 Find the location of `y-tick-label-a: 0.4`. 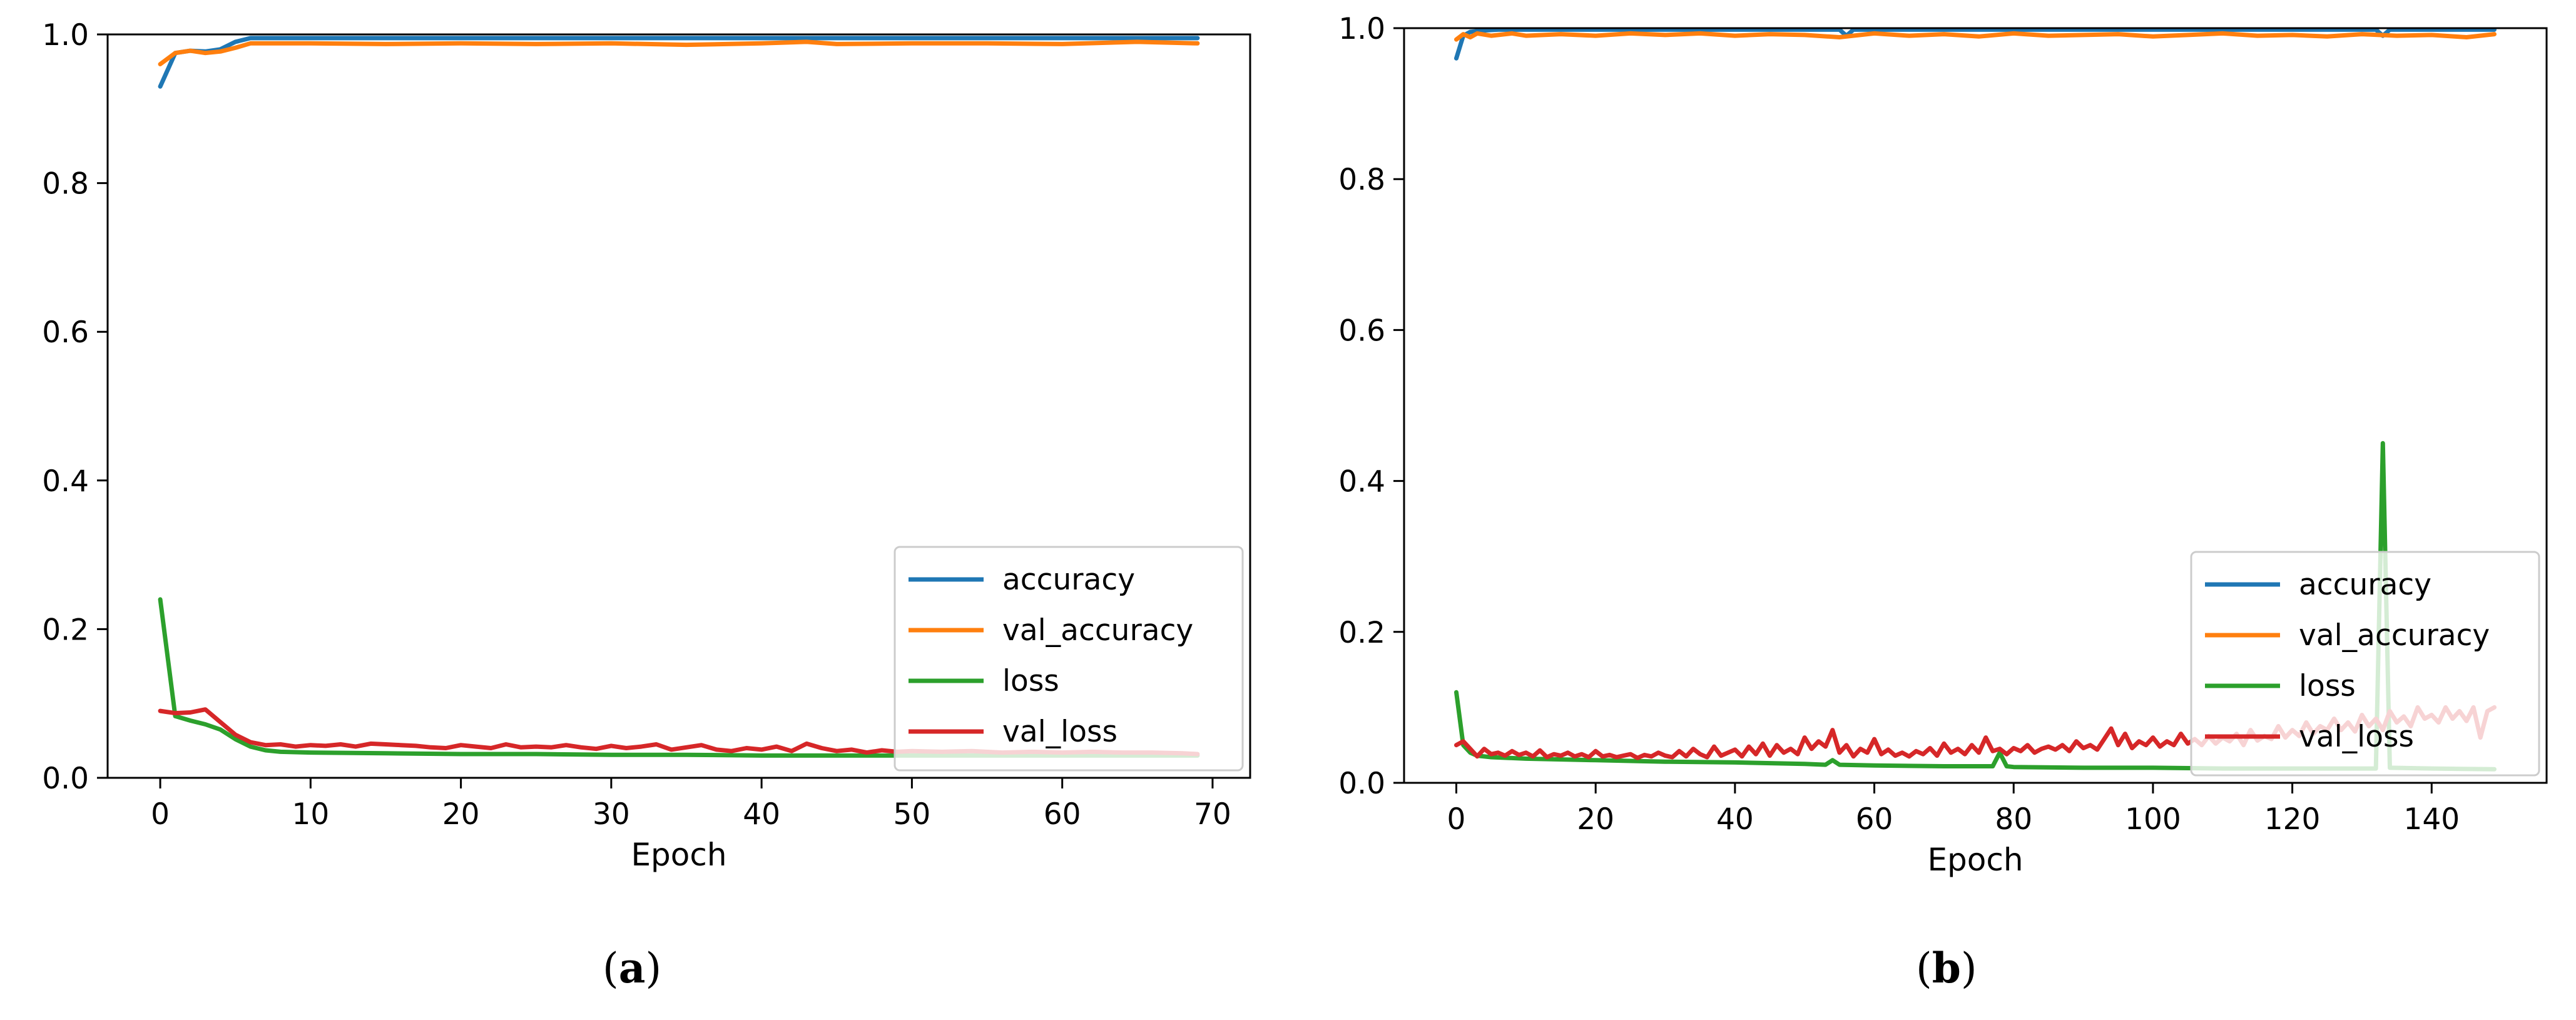

y-tick-label-a: 0.4 is located at coordinates (65, 482).